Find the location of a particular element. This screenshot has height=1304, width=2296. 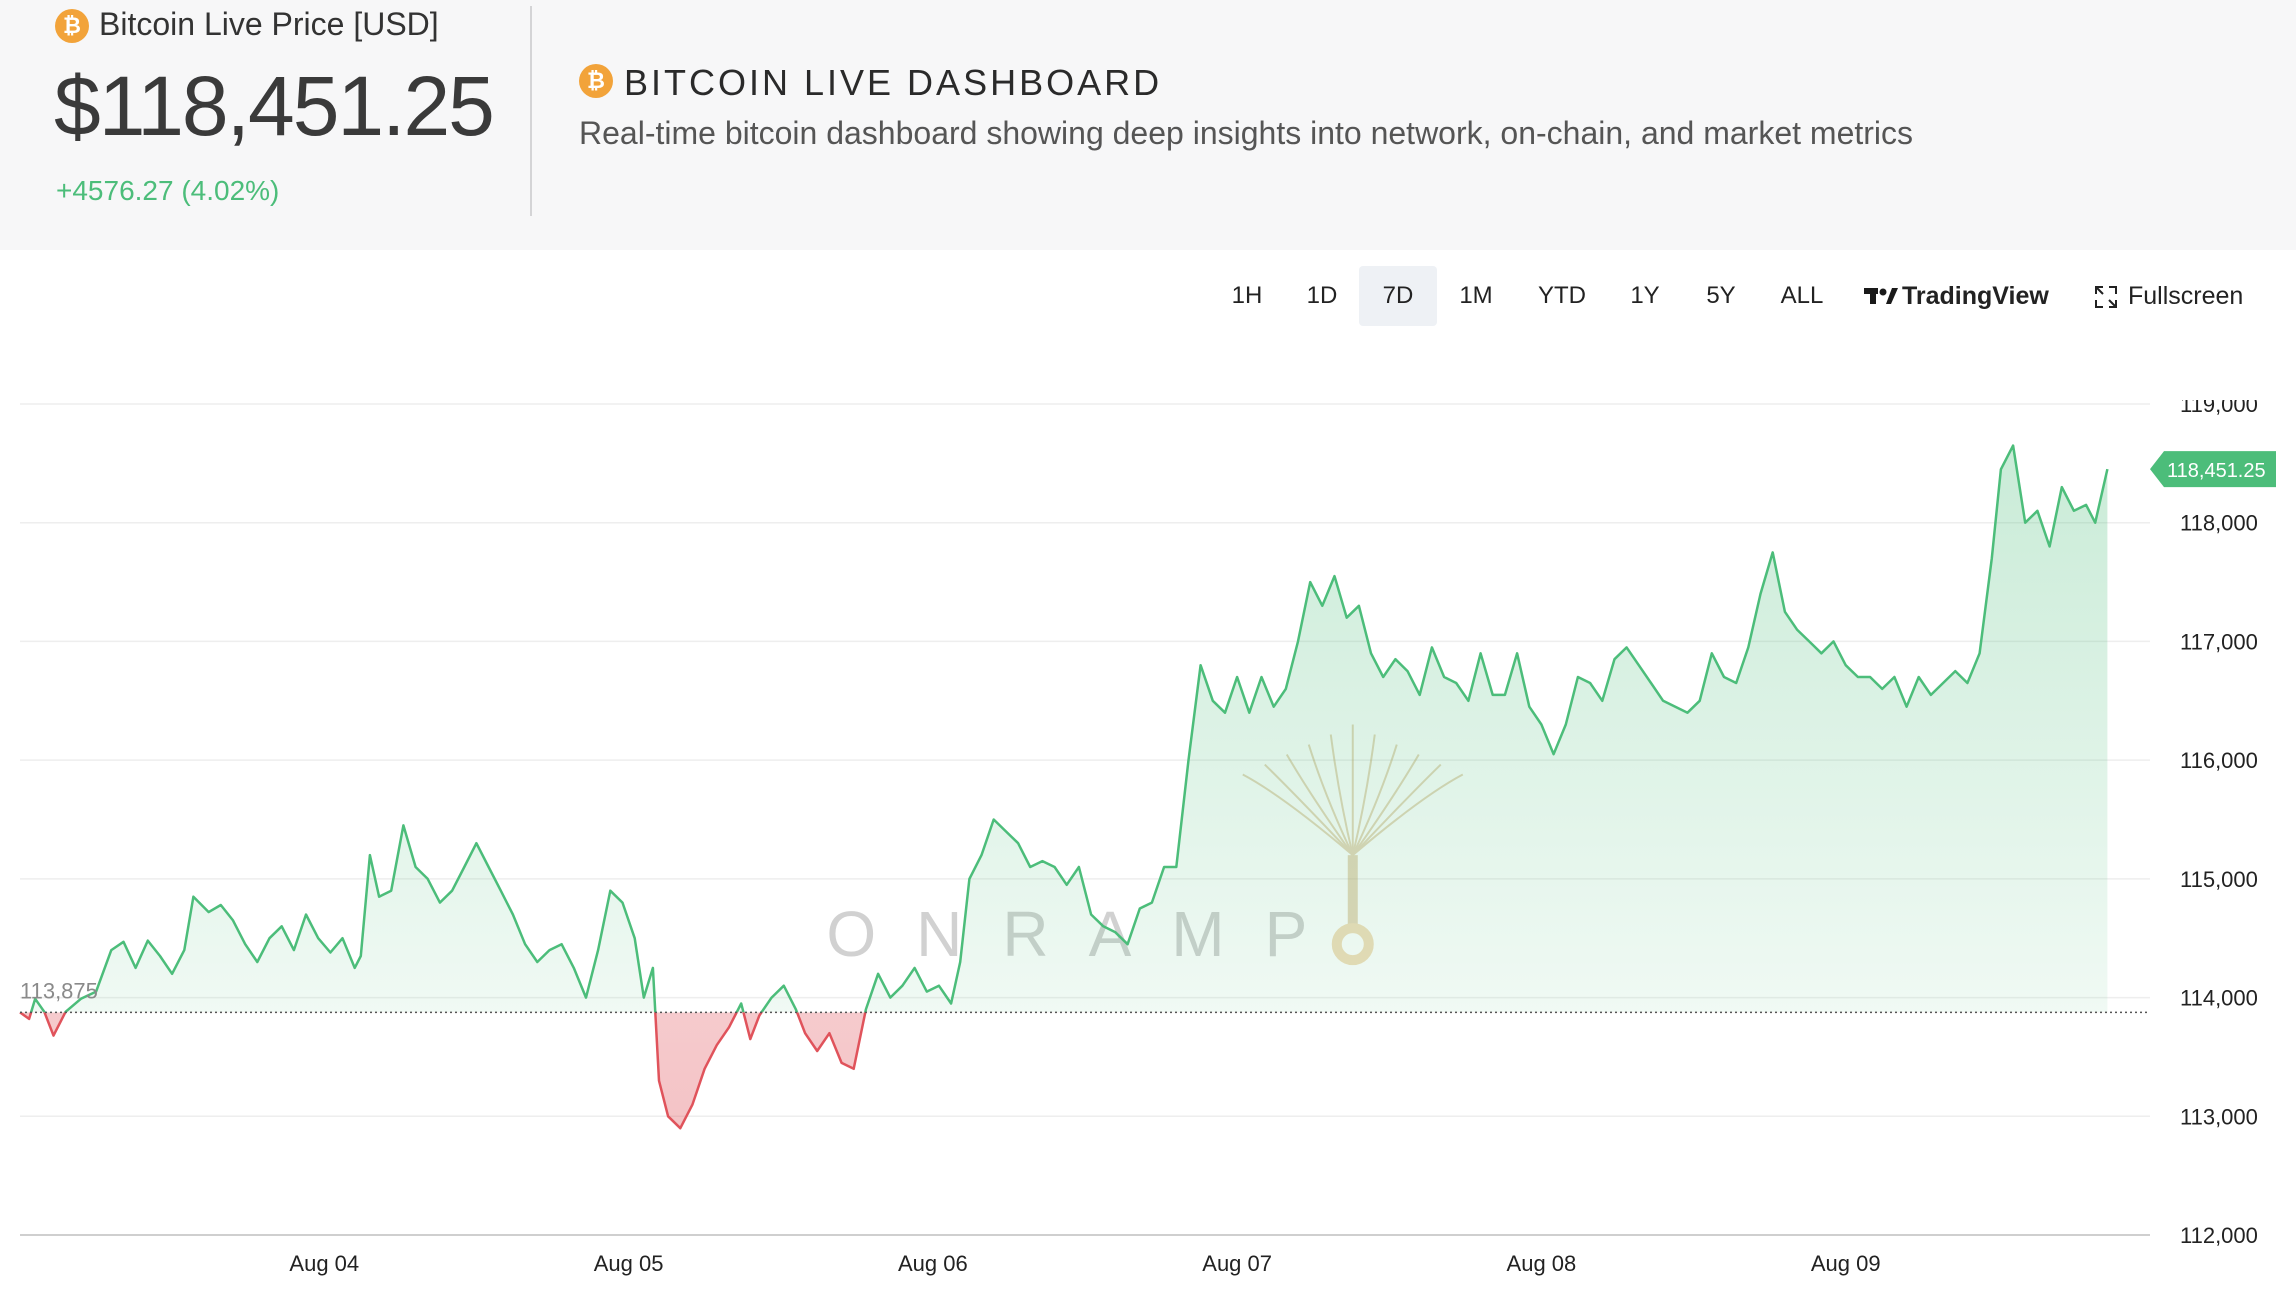

baseline: 113,875 is located at coordinates (1085, 996).